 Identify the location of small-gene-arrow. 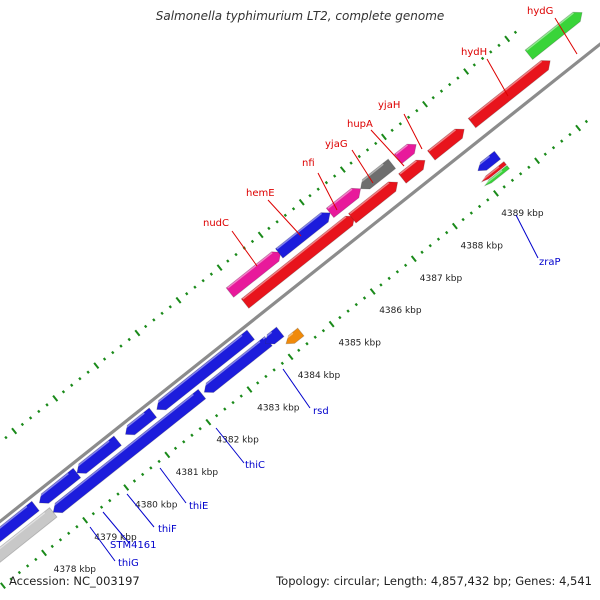
(493, 172).